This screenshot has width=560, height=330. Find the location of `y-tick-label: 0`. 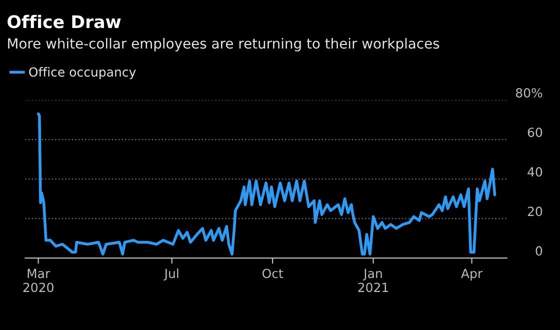

y-tick-label: 0 is located at coordinates (539, 251).